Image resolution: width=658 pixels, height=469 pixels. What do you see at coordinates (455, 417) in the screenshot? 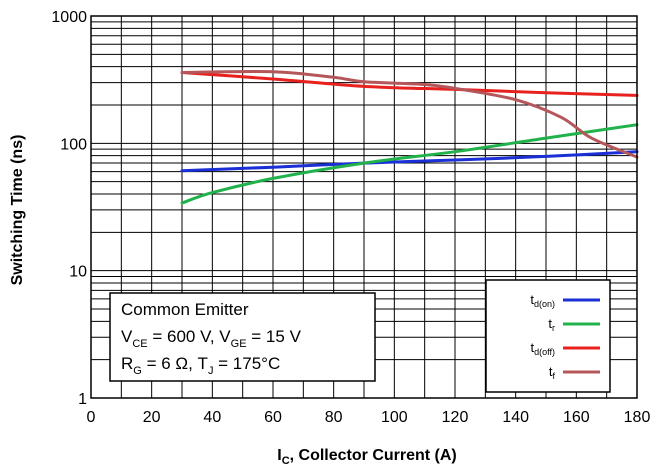
I see `x-tick-label: 120` at bounding box center [455, 417].